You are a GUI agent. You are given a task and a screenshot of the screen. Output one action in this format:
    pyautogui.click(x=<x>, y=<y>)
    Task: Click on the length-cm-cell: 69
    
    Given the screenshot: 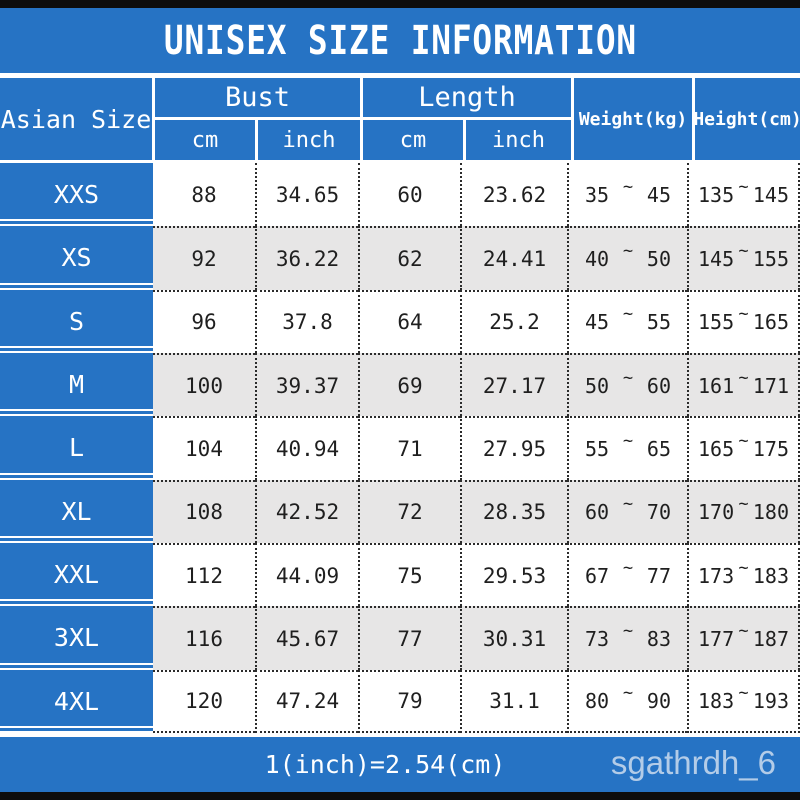 What is the action you would take?
    pyautogui.click(x=409, y=384)
    